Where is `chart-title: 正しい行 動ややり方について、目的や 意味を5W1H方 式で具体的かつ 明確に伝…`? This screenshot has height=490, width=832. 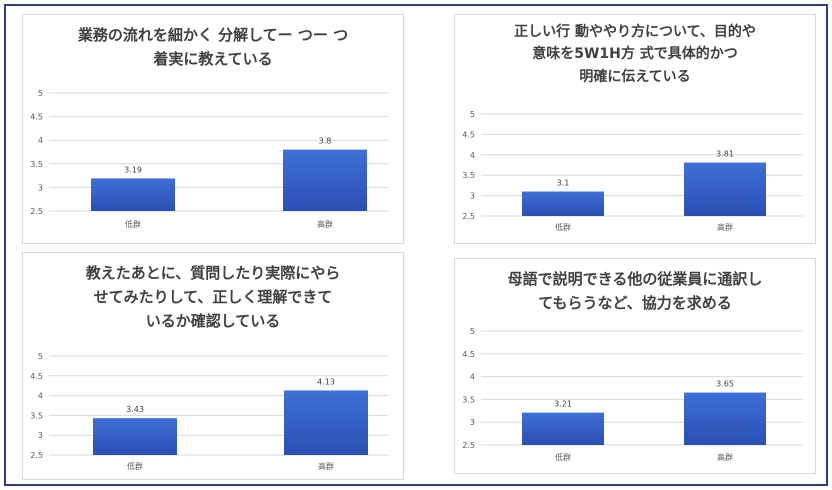 chart-title: 正しい行 動ややり方について、目的や 意味を5W1H方 式で具体的かつ 明確に伝… is located at coordinates (635, 54).